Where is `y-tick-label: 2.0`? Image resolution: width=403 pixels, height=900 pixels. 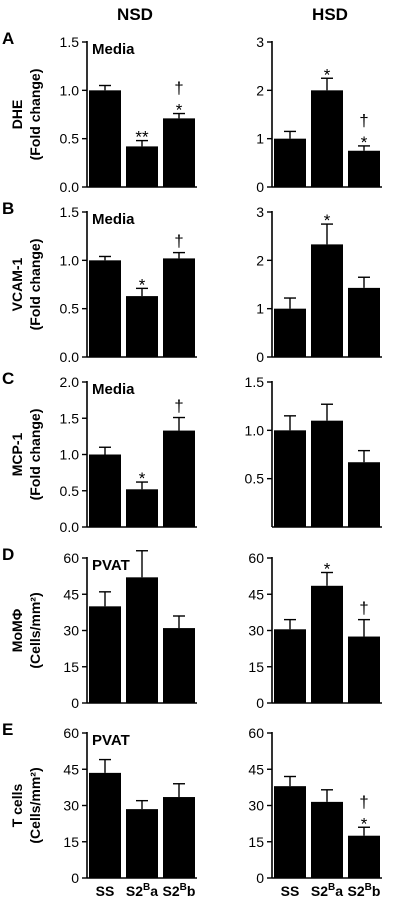 y-tick-label: 2.0 is located at coordinates (70, 382).